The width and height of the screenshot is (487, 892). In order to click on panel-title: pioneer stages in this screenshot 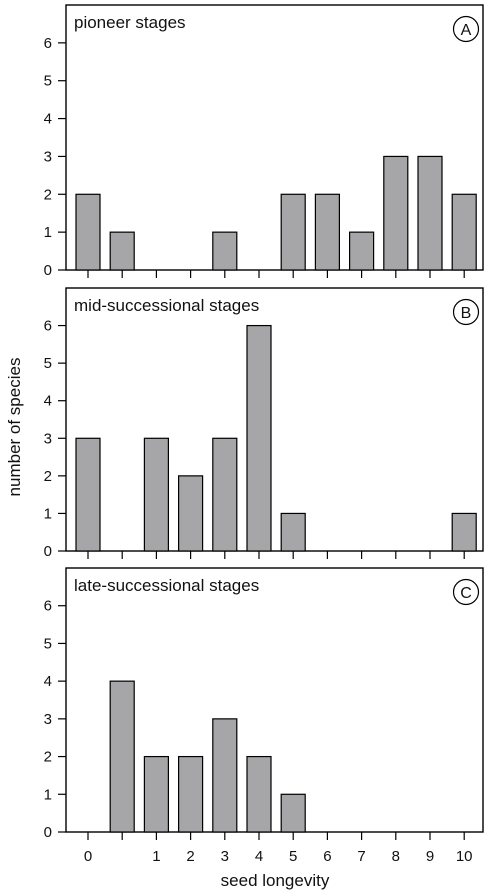, I will do `click(130, 22)`.